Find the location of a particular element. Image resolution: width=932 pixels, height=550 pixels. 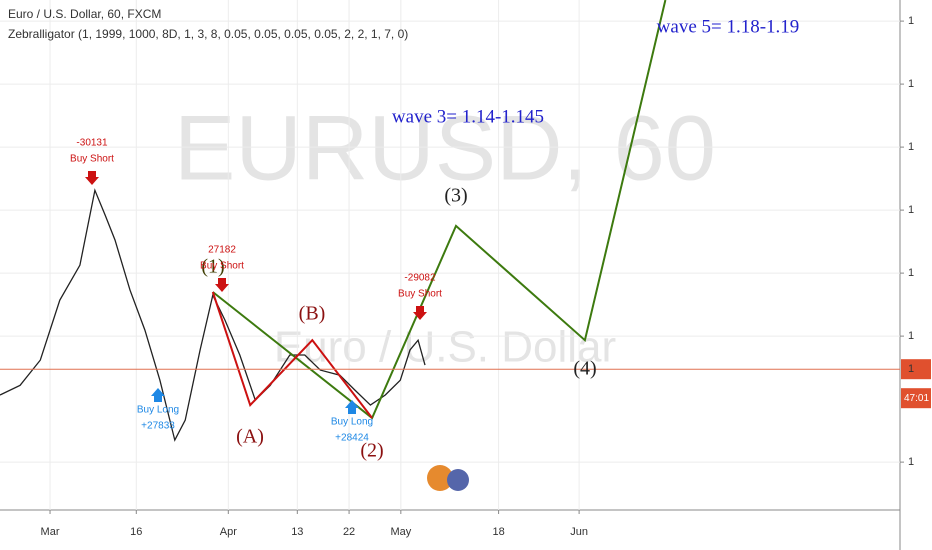

x-tick-label: Jun is located at coordinates (579, 532).